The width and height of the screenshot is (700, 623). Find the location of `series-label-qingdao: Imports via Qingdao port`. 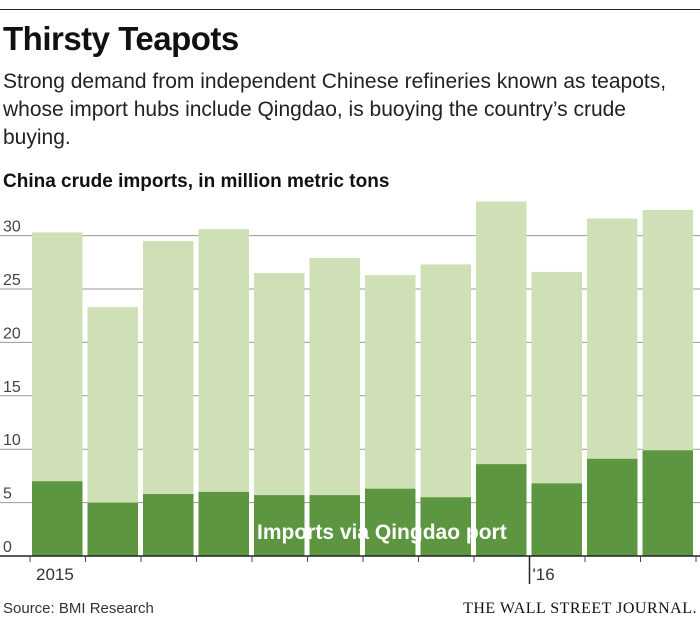

series-label-qingdao: Imports via Qingdao port is located at coordinates (382, 532).